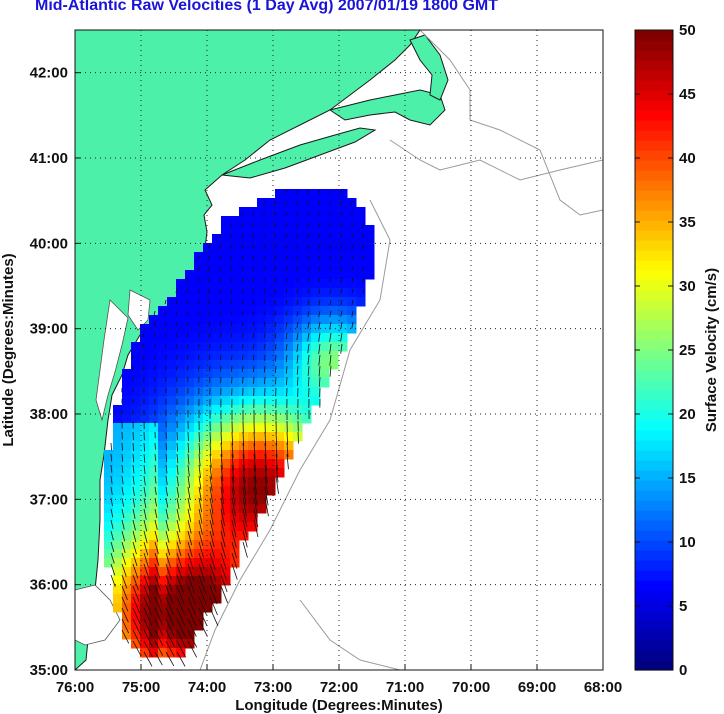 The image size is (724, 714). I want to click on lon-tick-label: 72:00, so click(339, 687).